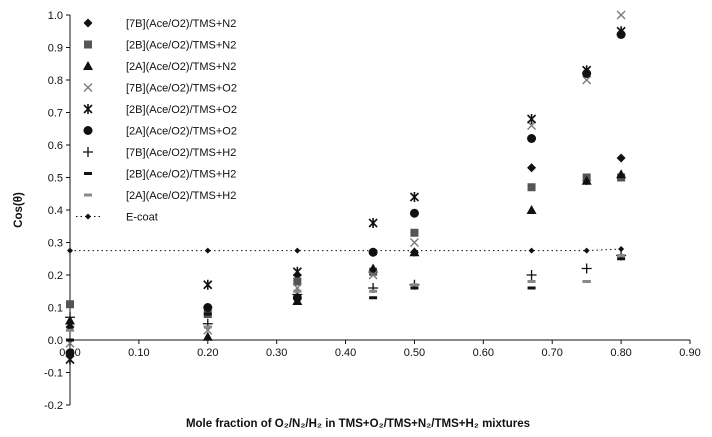  I want to click on legend-item: [2B](Ace/O2)/TMS+H2, so click(160, 175).